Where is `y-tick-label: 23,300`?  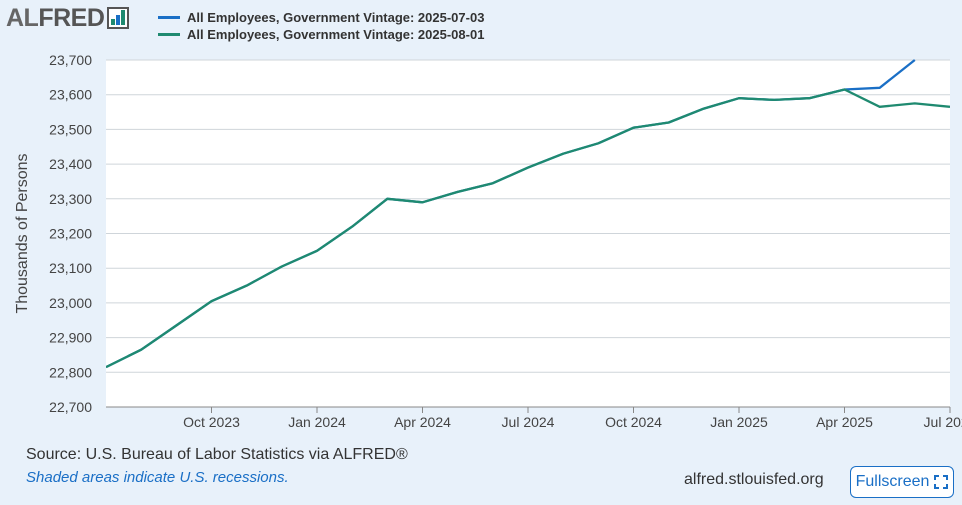
y-tick-label: 23,300 is located at coordinates (70, 199).